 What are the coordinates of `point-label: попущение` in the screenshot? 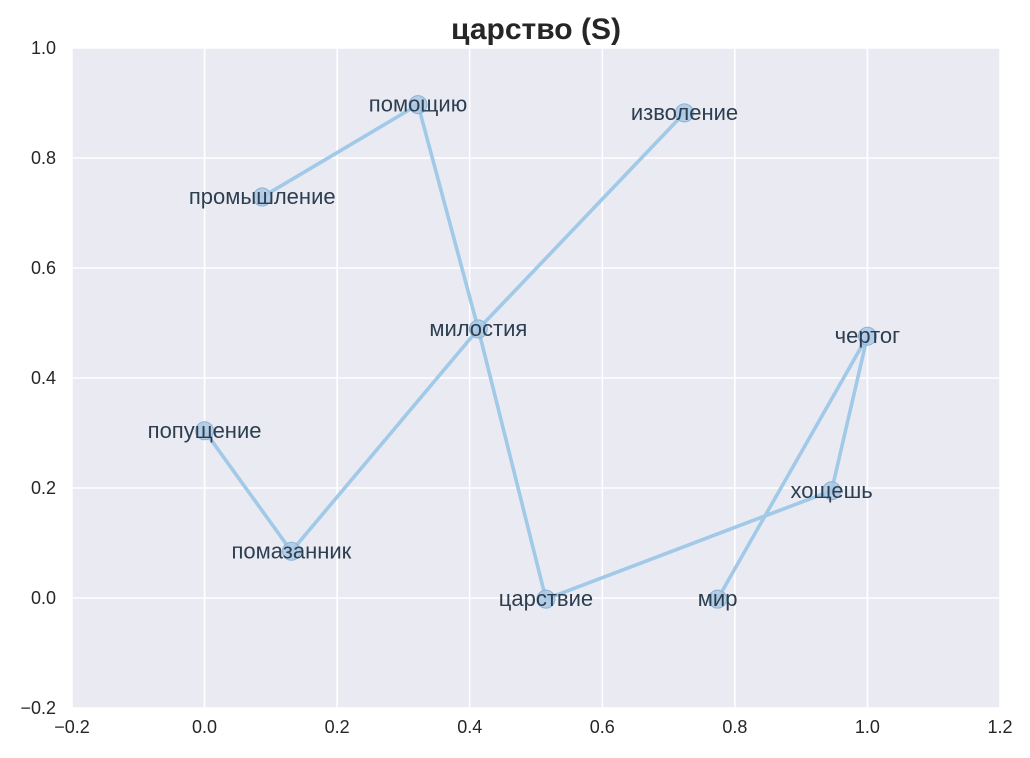 It's located at (205, 430).